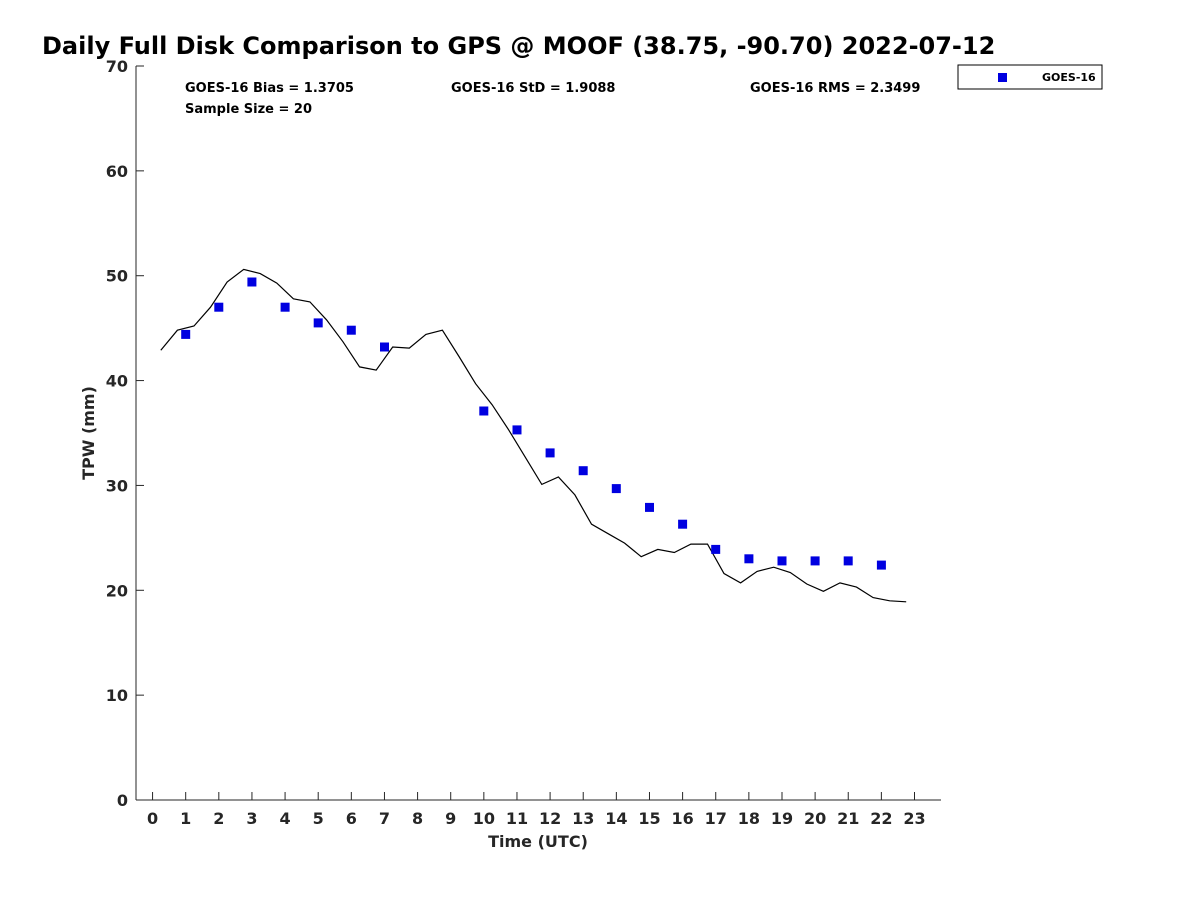  I want to click on x-tick-label: 8, so click(417, 818).